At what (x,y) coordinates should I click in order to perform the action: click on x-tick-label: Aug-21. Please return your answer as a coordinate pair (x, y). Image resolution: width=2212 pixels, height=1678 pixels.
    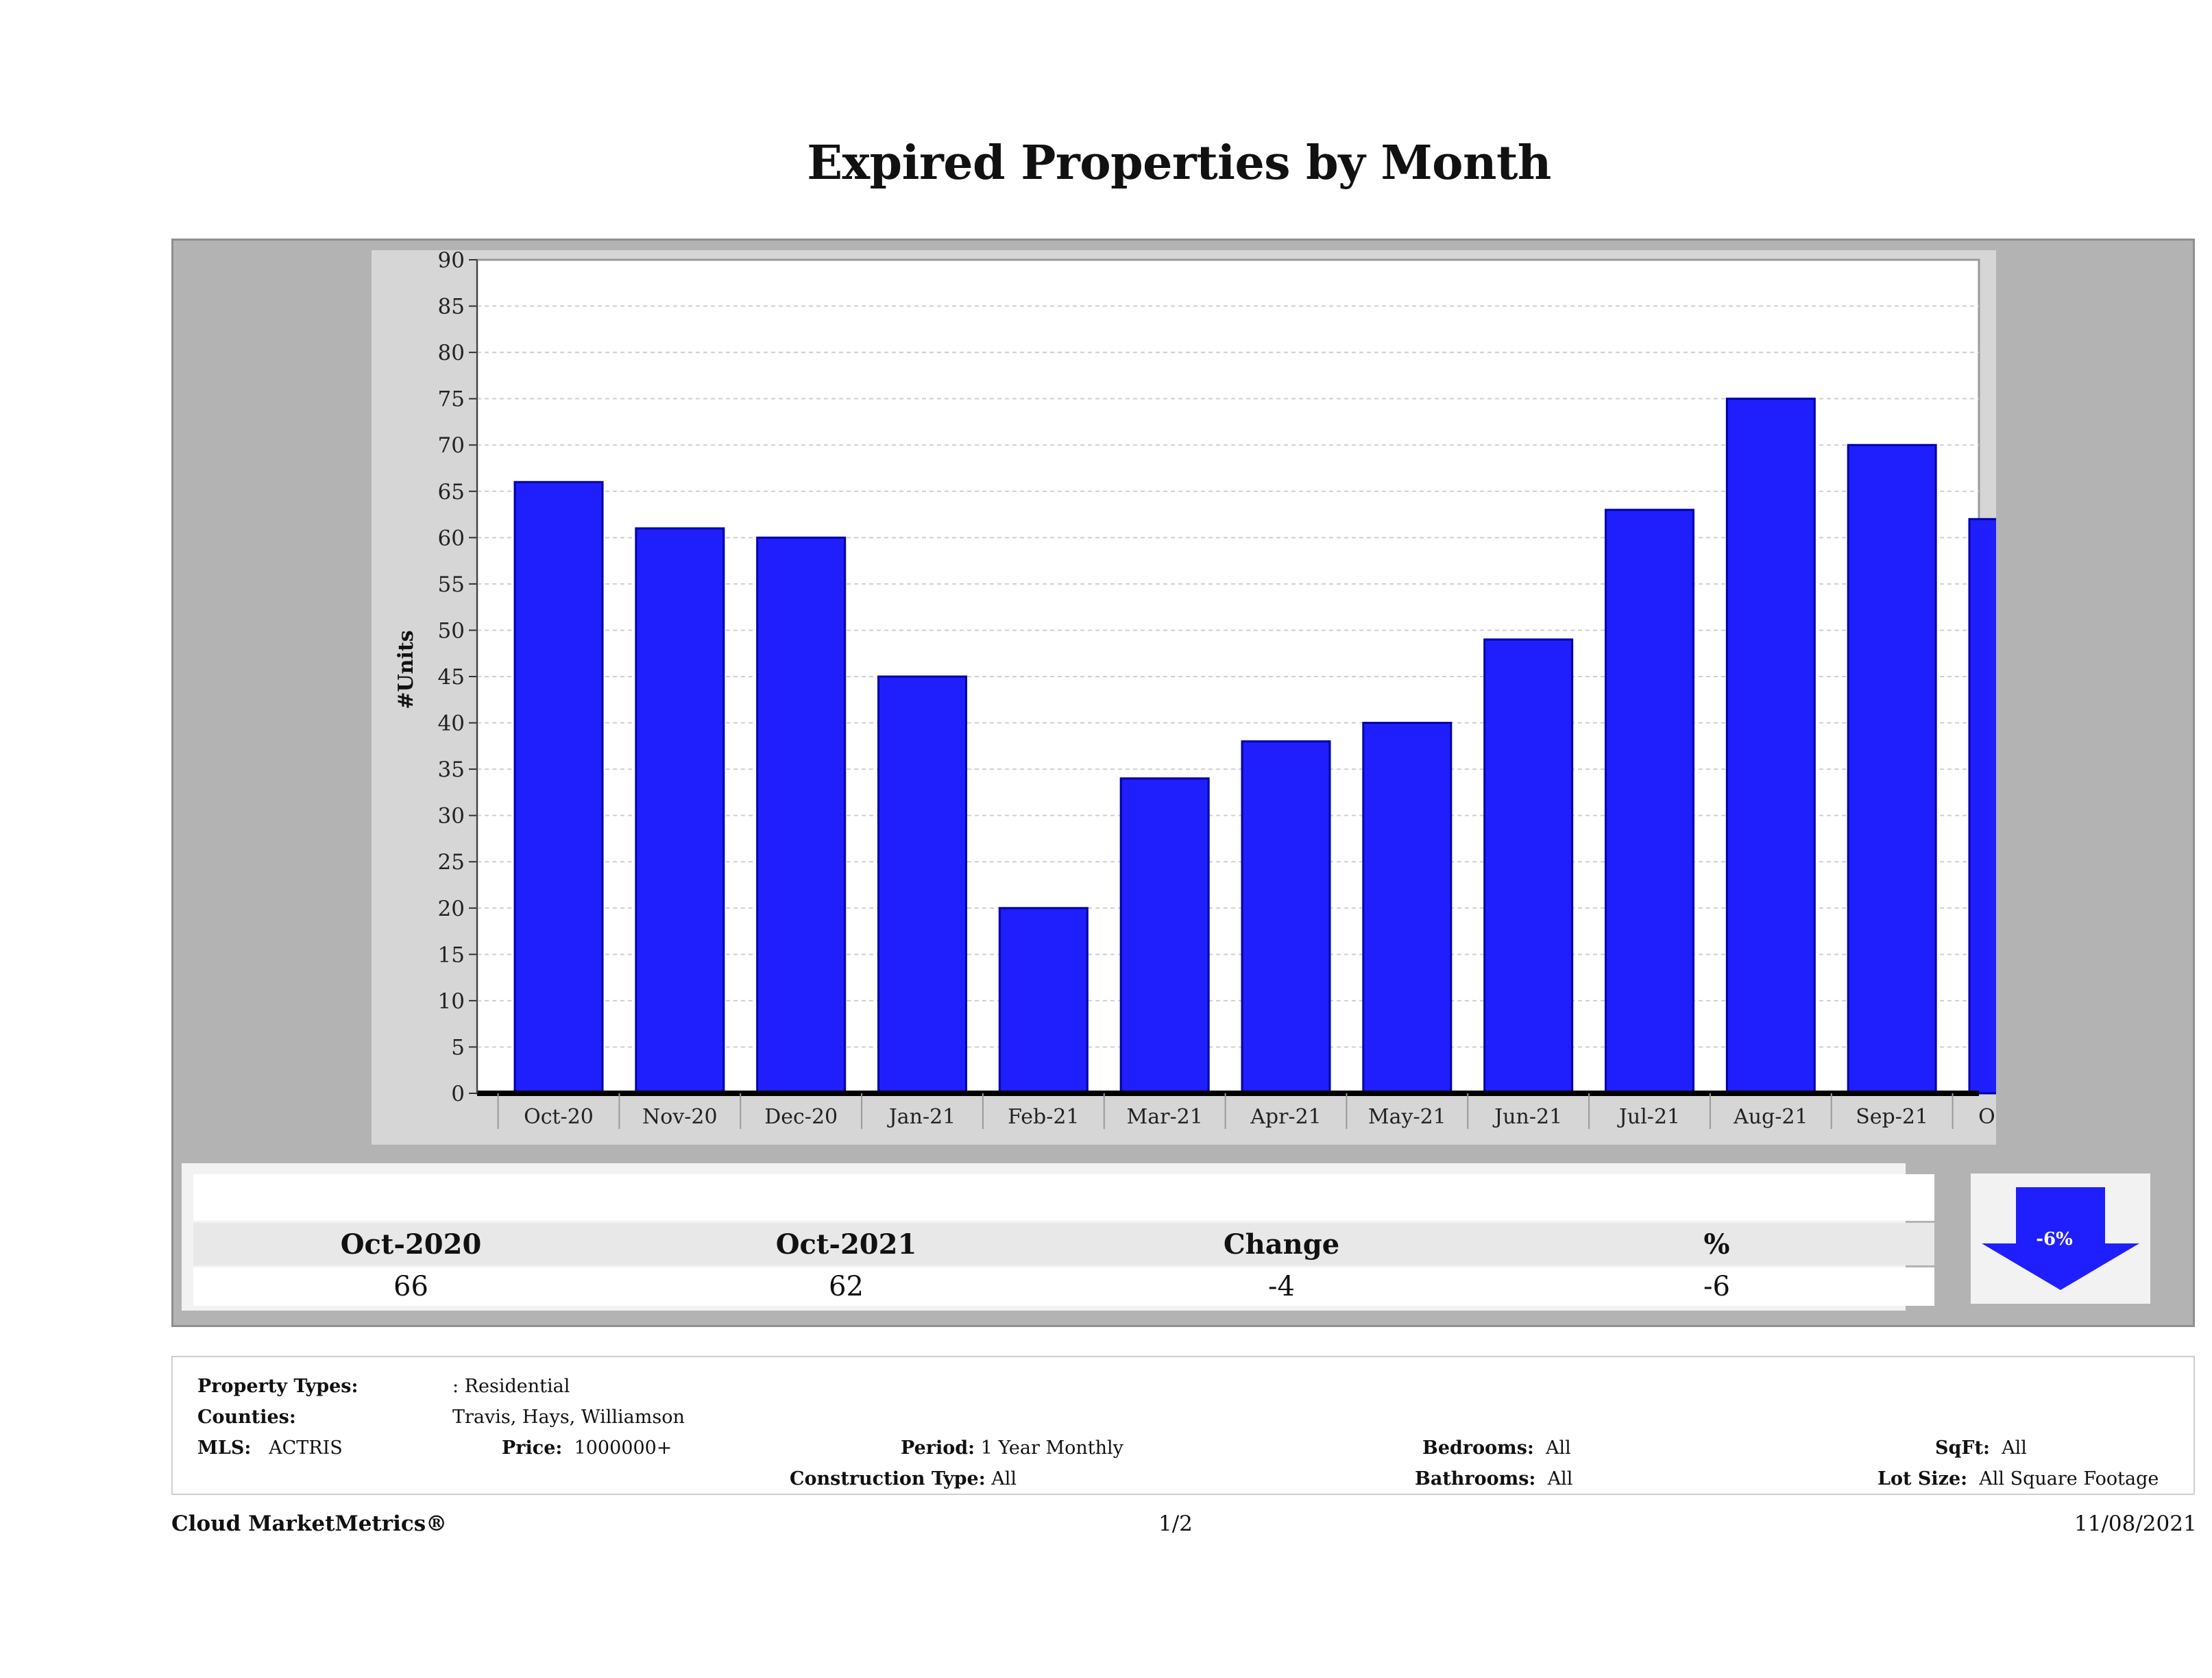
    Looking at the image, I should click on (1770, 1117).